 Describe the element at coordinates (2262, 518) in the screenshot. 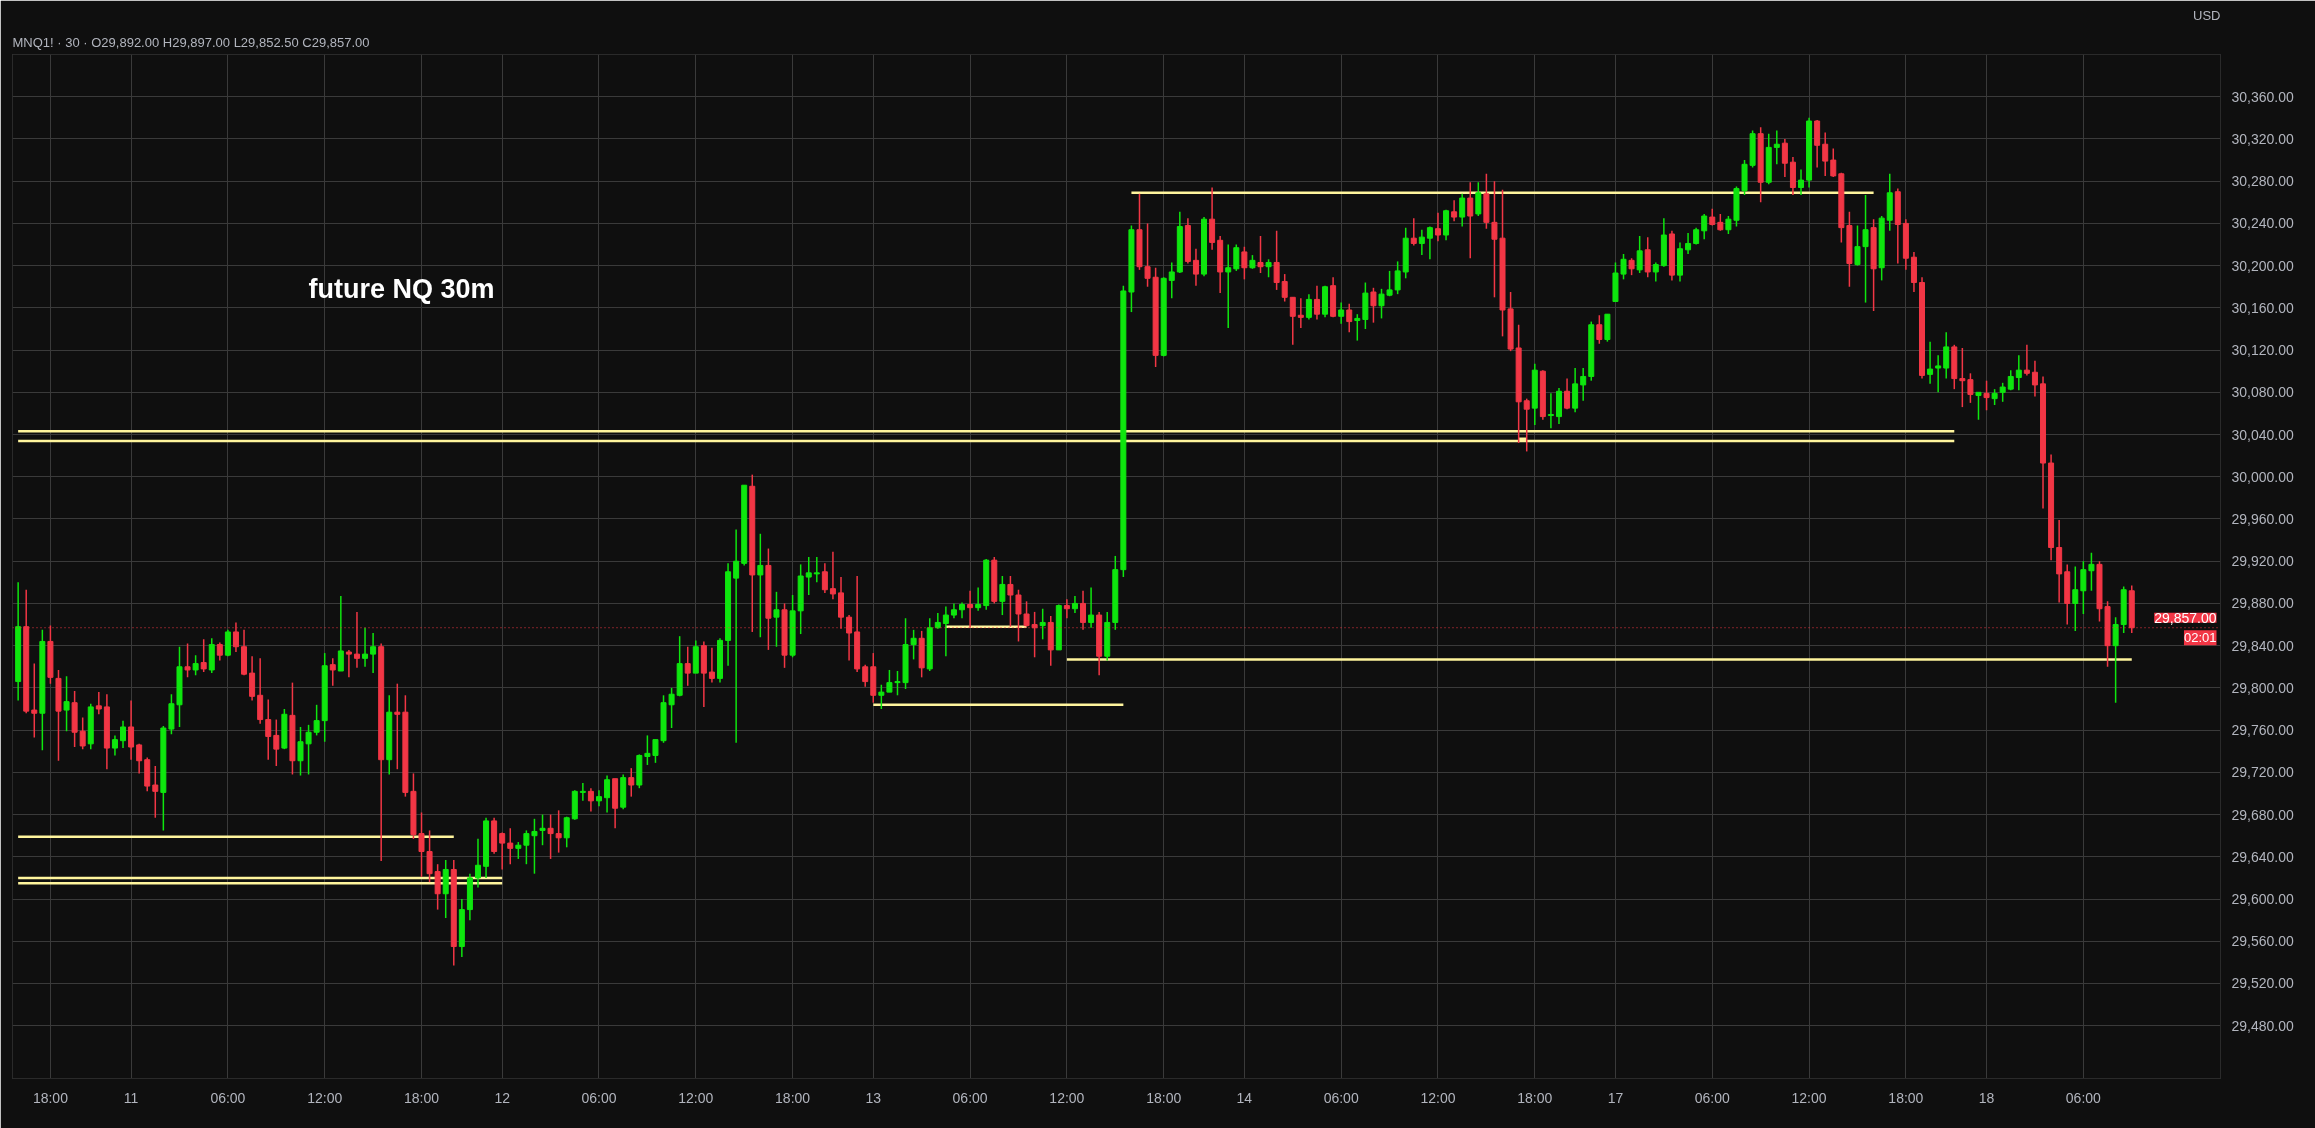

I see `y-tick-label: 29,960.00` at that location.